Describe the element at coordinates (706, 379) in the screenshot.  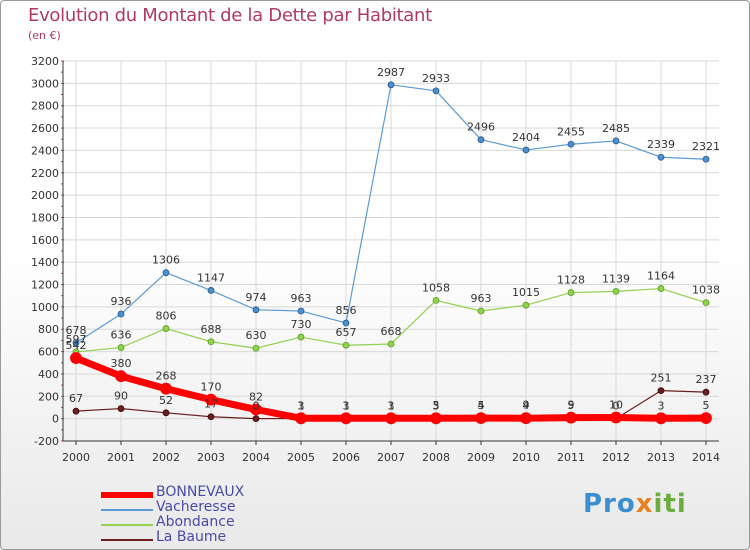
I see `data-label-la-baume: 237` at that location.